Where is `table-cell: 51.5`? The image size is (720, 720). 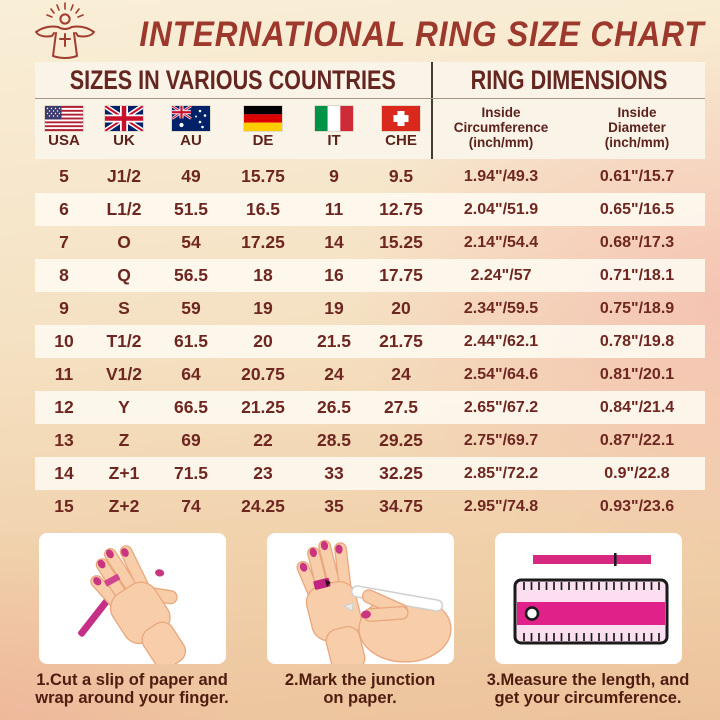 table-cell: 51.5 is located at coordinates (191, 209).